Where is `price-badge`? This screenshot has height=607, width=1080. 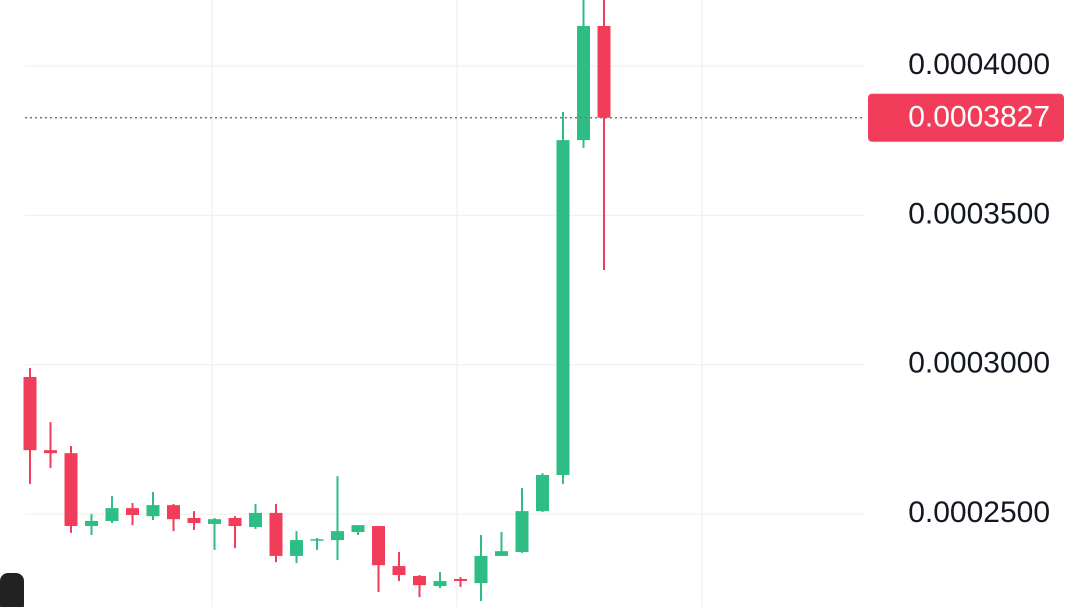 price-badge is located at coordinates (966, 117).